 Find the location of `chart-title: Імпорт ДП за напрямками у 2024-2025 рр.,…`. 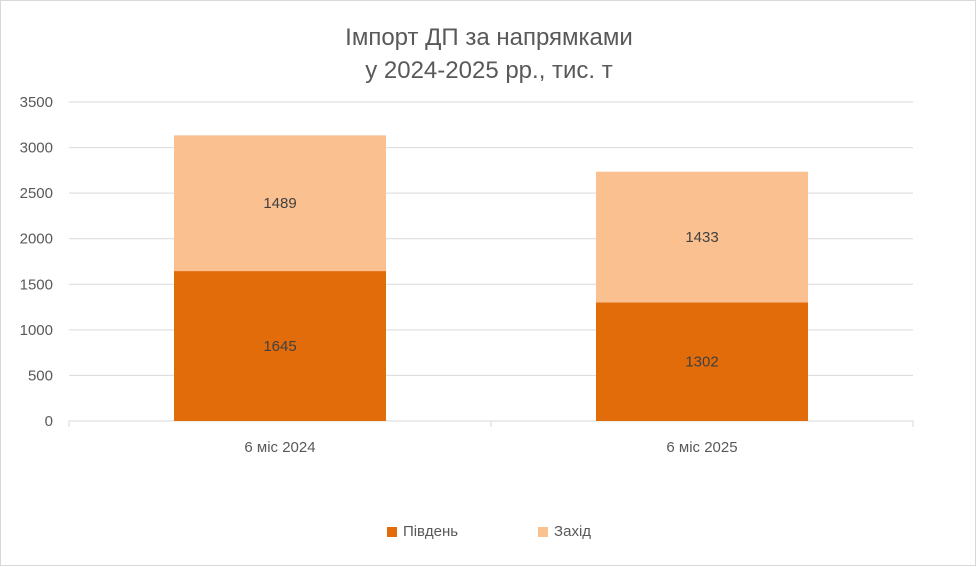

chart-title: Імпорт ДП за напрямками у 2024-2025 рр.,… is located at coordinates (488, 54).